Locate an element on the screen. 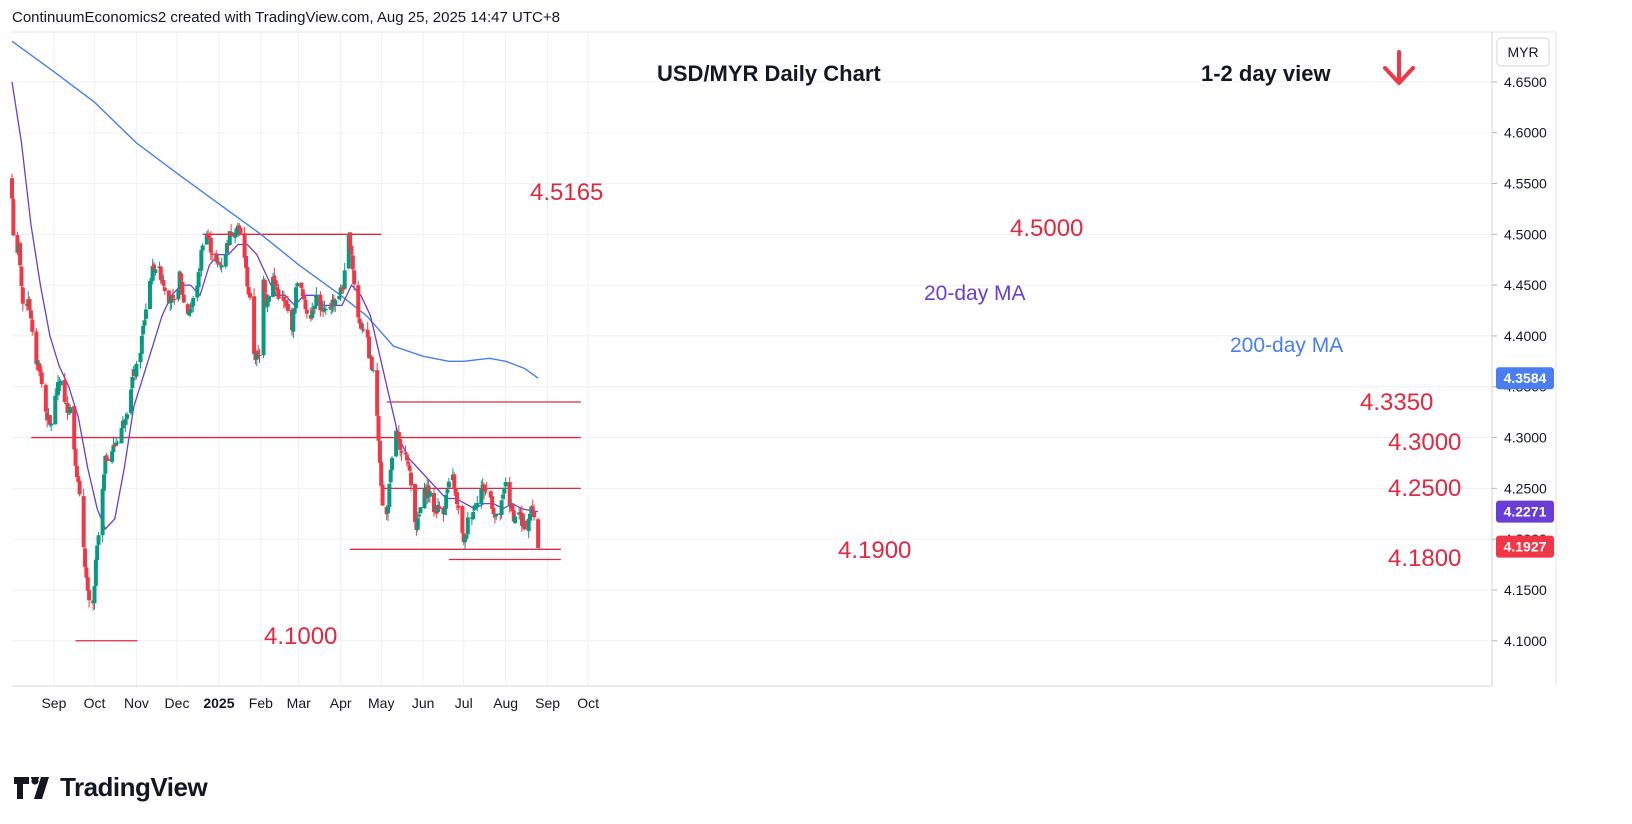  price-tag-4-1927: 4.1927 is located at coordinates (1525, 546).